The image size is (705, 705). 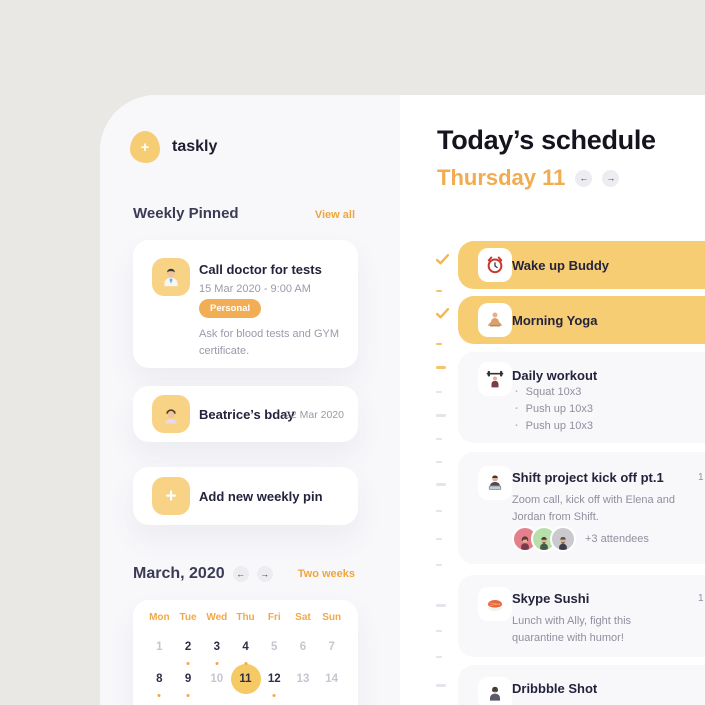 I want to click on day-cell: 9, so click(x=188, y=679).